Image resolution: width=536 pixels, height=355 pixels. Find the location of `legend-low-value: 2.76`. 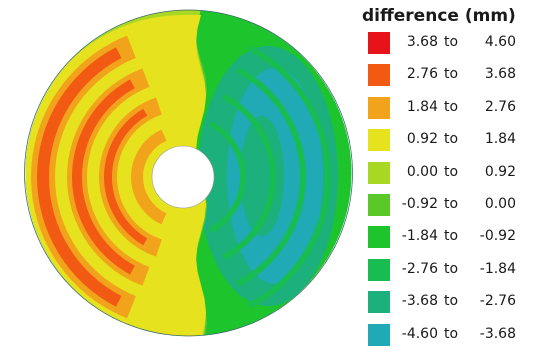

legend-low-value: 2.76 is located at coordinates (422, 74).